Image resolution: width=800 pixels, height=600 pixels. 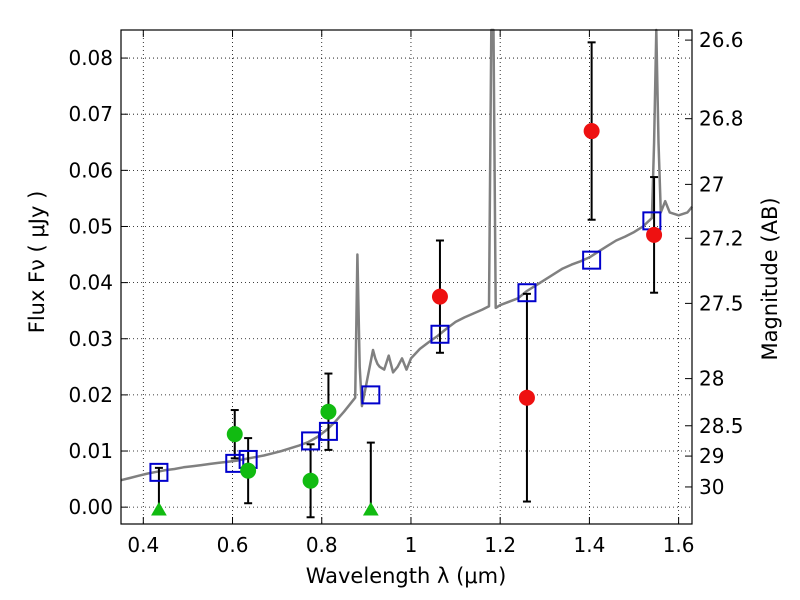 I want to click on magnitude-tick-label: 28.5, so click(x=721, y=426).